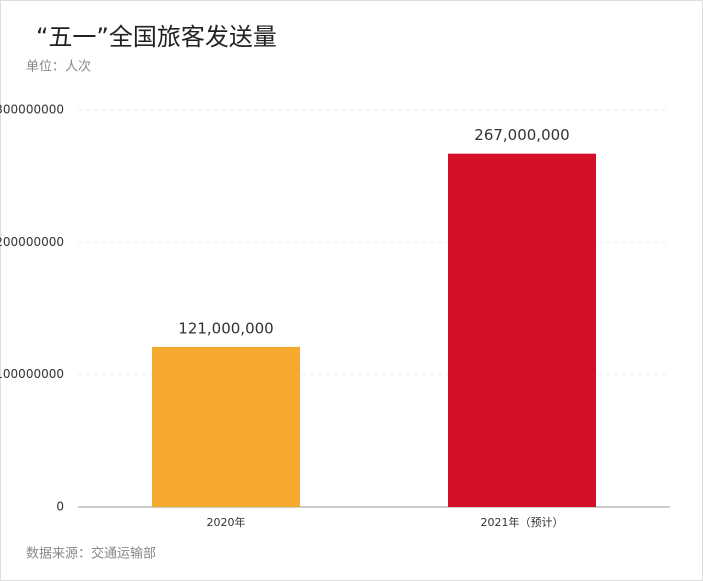 The width and height of the screenshot is (703, 581). I want to click on value-label: 267,000,000, so click(521, 135).